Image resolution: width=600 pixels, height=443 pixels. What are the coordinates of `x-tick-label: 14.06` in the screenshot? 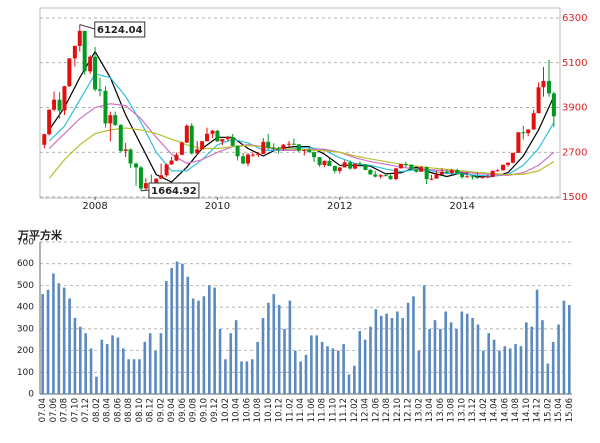 It's located at (505, 410).